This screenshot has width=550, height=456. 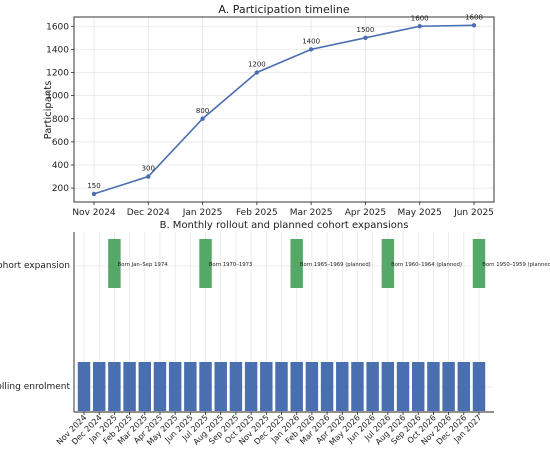 I want to click on panel-a-x-tick-label: Feb 2025, so click(x=257, y=213).